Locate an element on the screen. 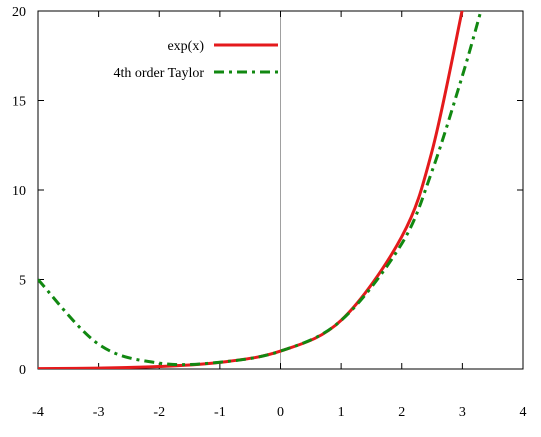 The height and width of the screenshot is (437, 541). x-tick-label: 1 is located at coordinates (341, 412).